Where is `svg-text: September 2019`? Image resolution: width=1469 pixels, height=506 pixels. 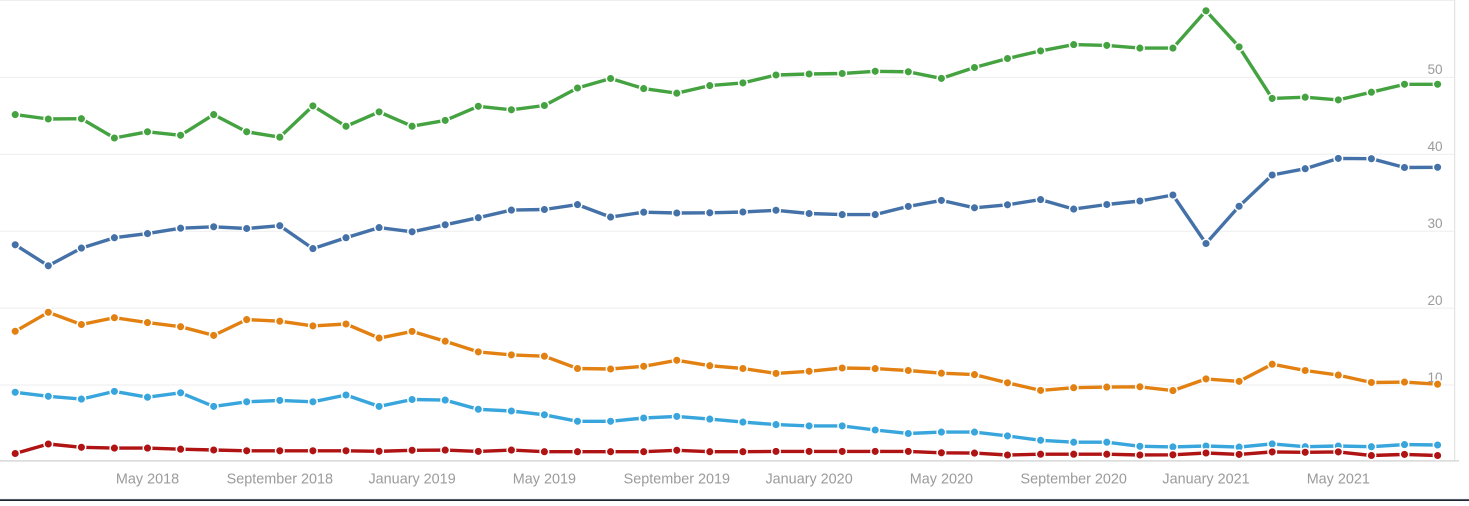 svg-text: September 2019 is located at coordinates (677, 480).